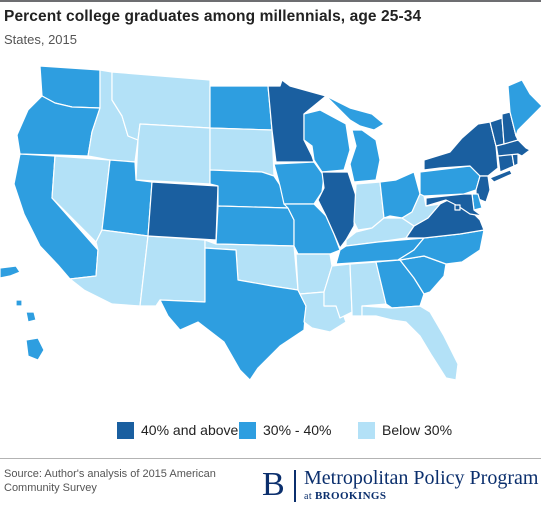 The height and width of the screenshot is (511, 541). What do you see at coordinates (172, 271) in the screenshot?
I see `state-NM` at bounding box center [172, 271].